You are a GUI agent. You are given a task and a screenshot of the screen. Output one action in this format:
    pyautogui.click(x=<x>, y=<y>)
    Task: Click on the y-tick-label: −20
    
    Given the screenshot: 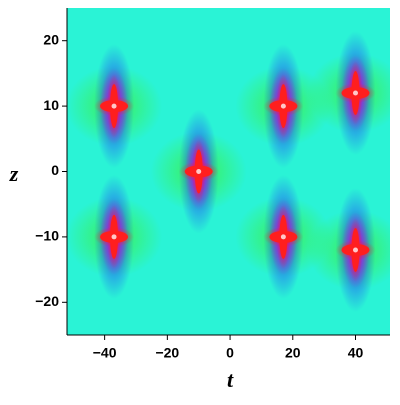 What is the action you would take?
    pyautogui.click(x=47, y=301)
    